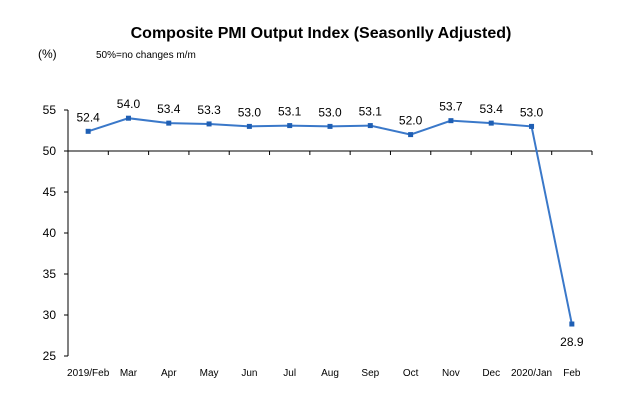  I want to click on y-tick-labels: 25 30 35 40 45 50 55, so click(50, 233).